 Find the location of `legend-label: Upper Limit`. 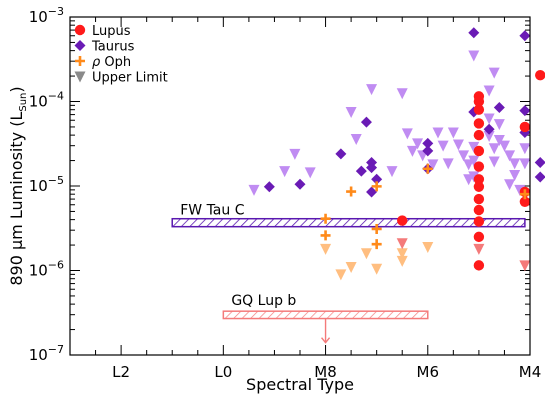

legend-label: Upper Limit is located at coordinates (130, 78).